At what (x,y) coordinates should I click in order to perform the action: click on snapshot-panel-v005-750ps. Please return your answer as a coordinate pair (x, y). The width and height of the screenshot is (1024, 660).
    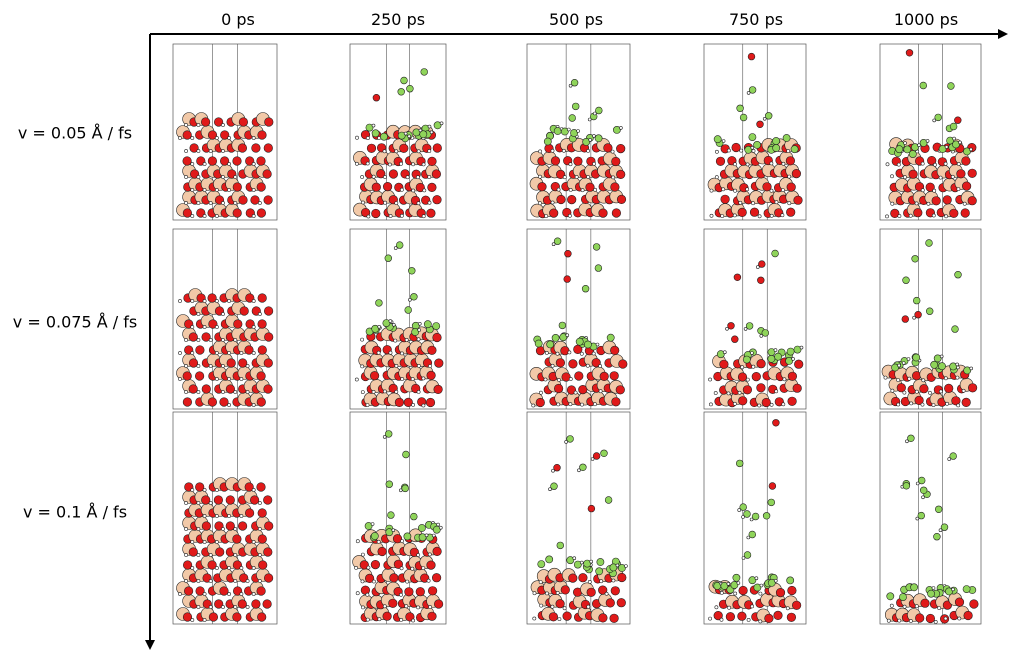
    Looking at the image, I should click on (755, 132).